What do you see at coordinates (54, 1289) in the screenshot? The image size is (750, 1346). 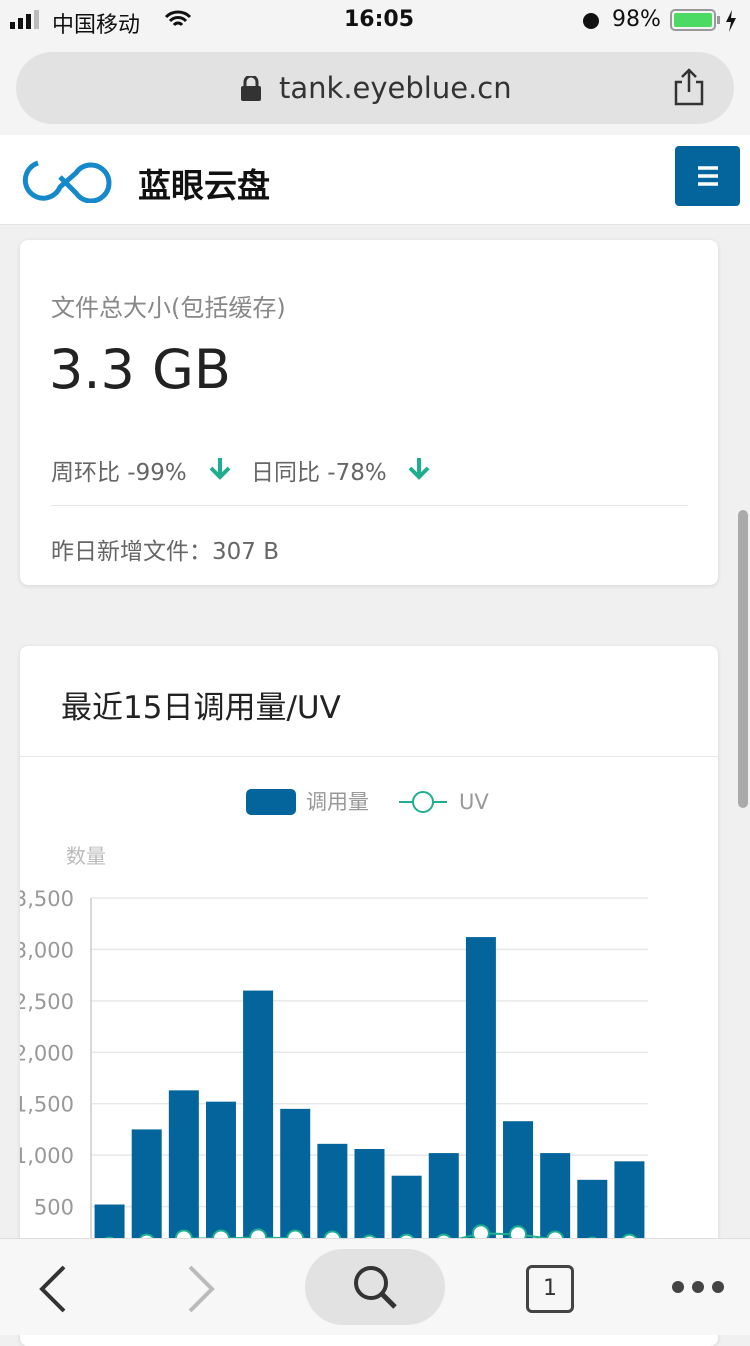 I see `back-button` at bounding box center [54, 1289].